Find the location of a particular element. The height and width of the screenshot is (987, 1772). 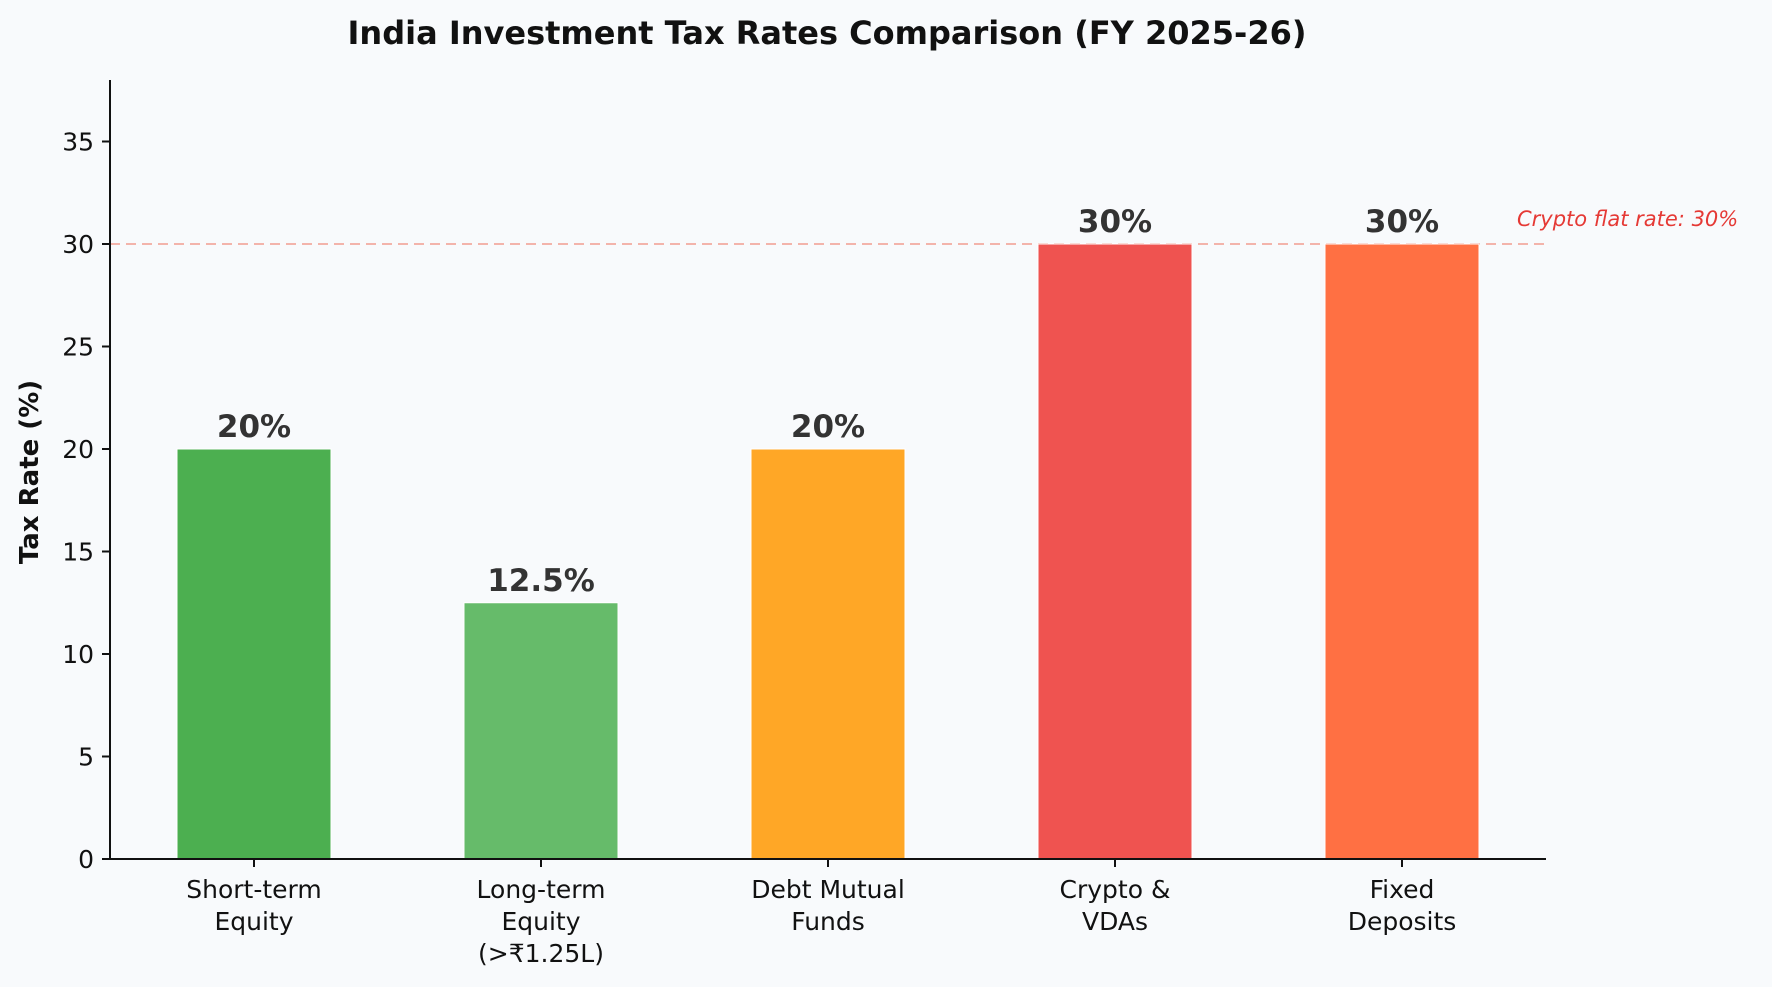

y-tick-label: 5 is located at coordinates (86, 757).